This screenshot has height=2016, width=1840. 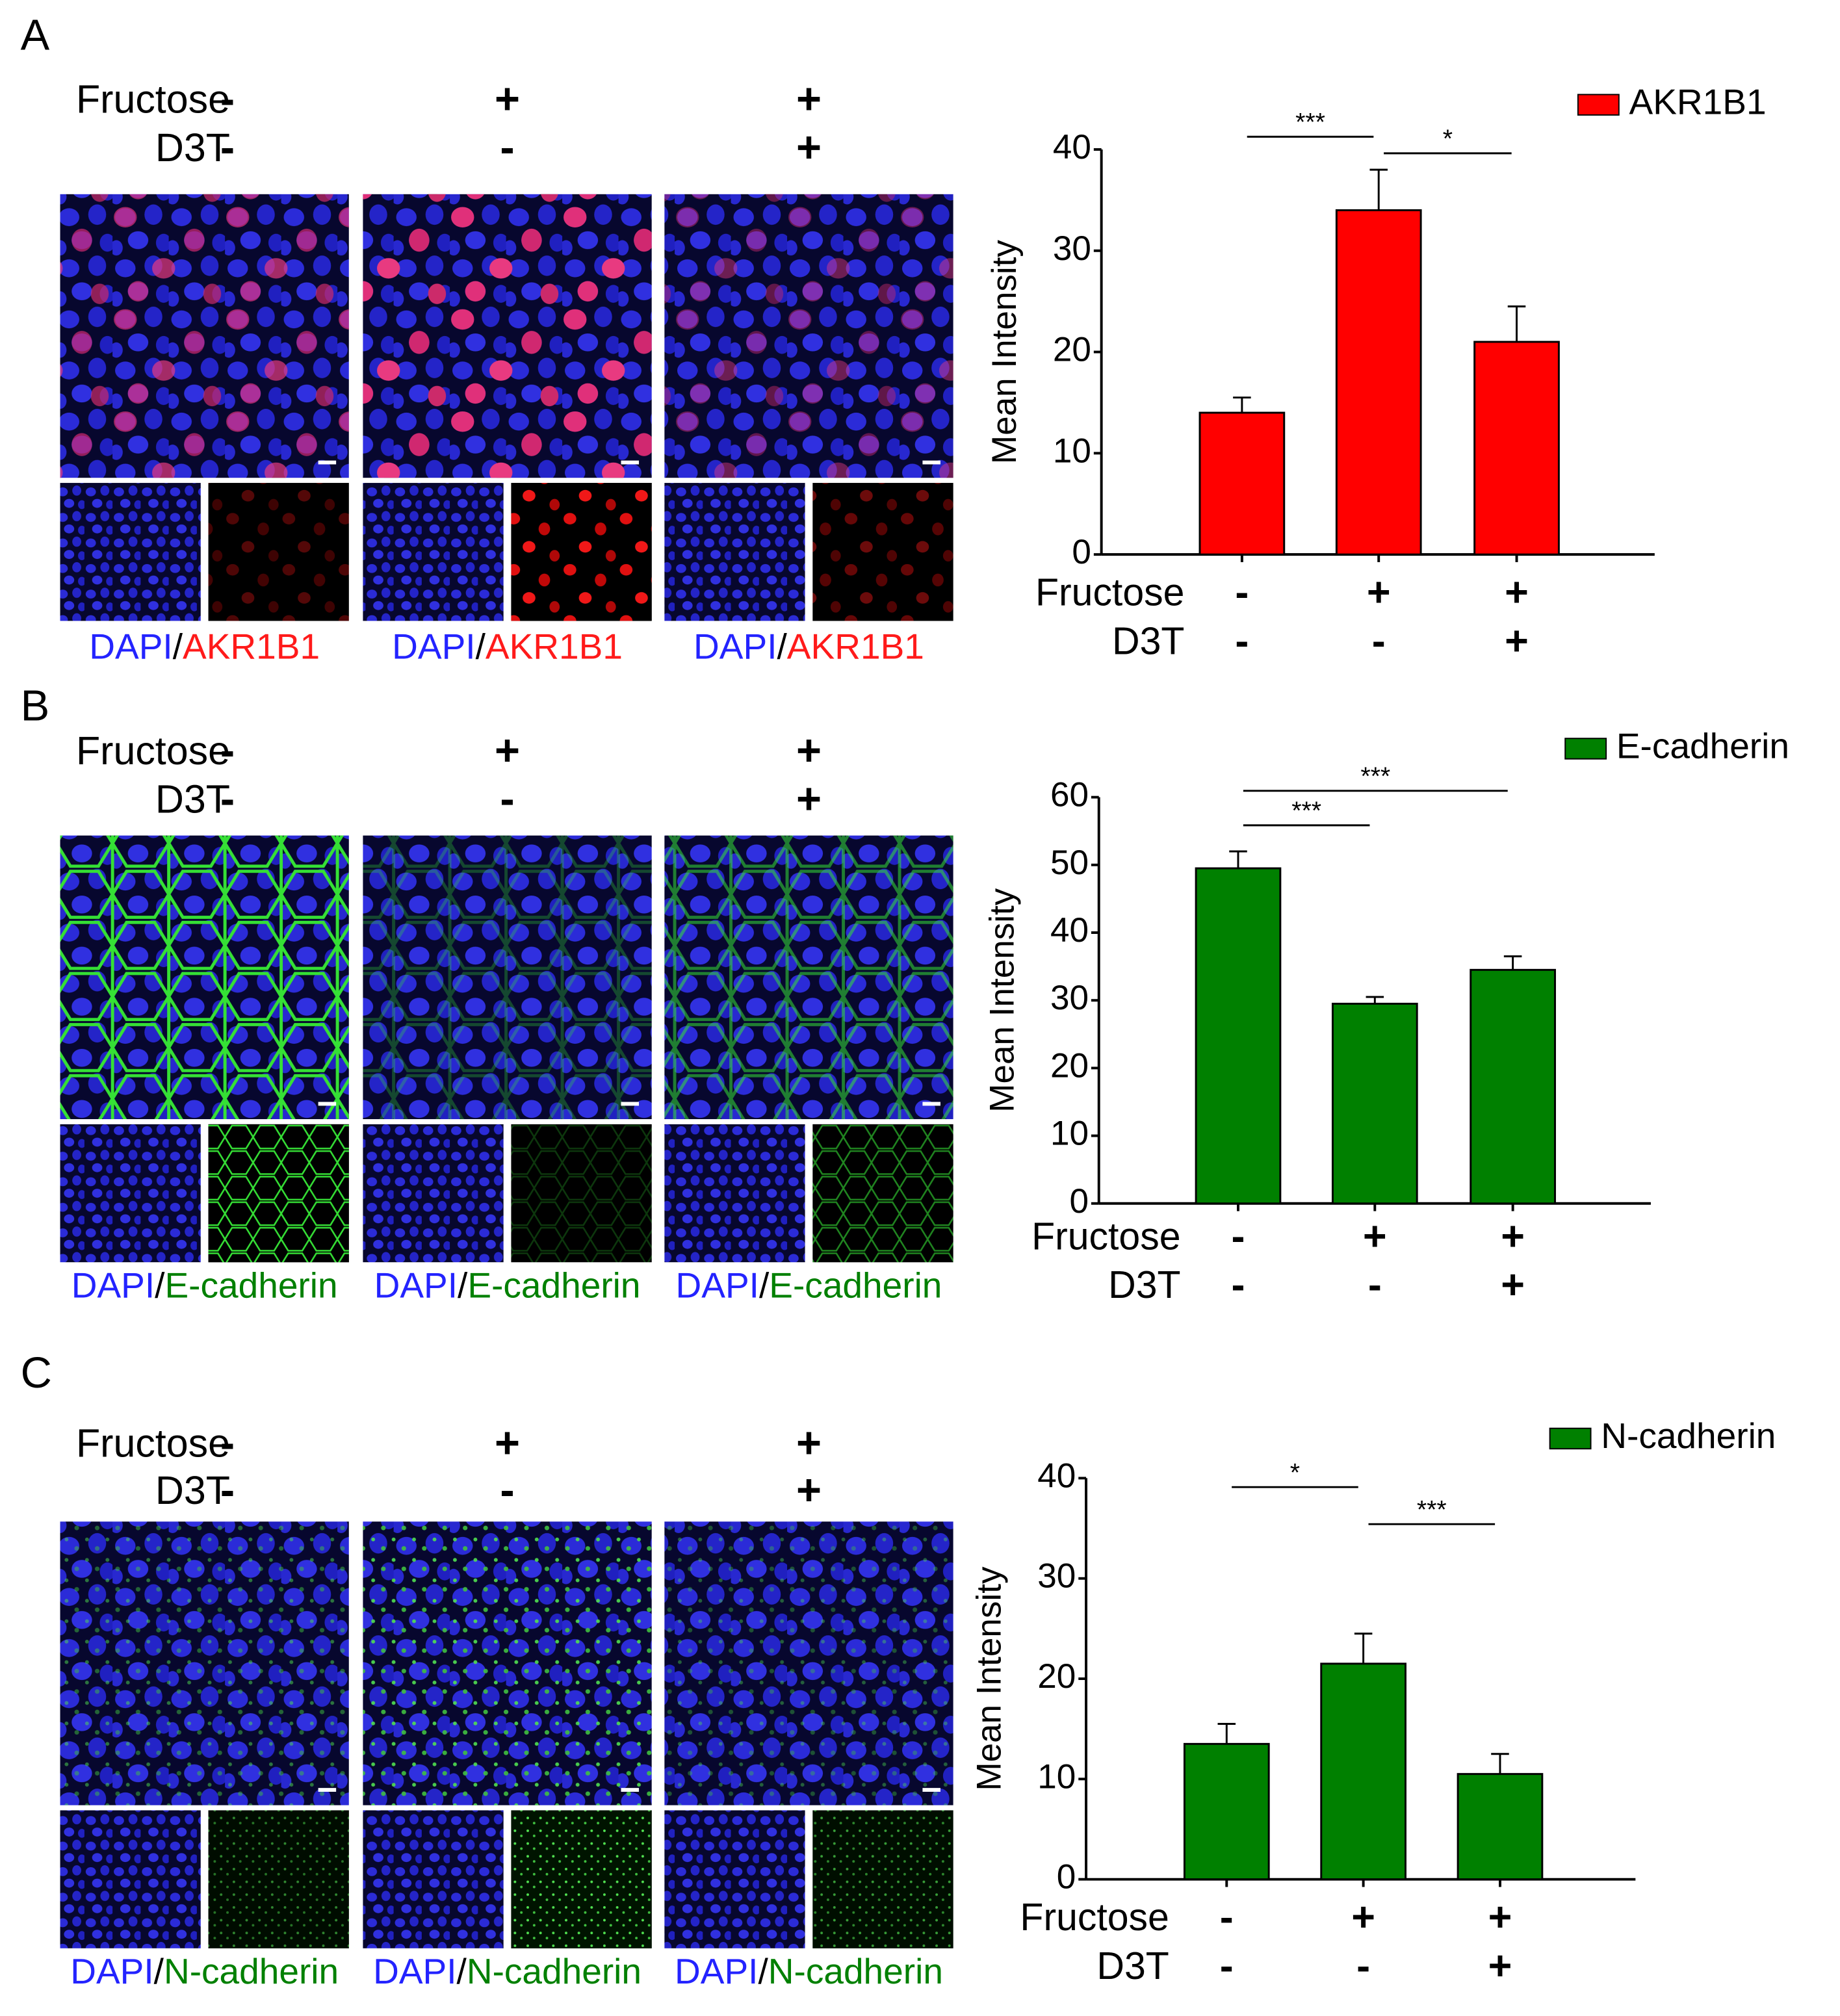 What do you see at coordinates (1056, 1776) in the screenshot?
I see `y-tick-label: 10` at bounding box center [1056, 1776].